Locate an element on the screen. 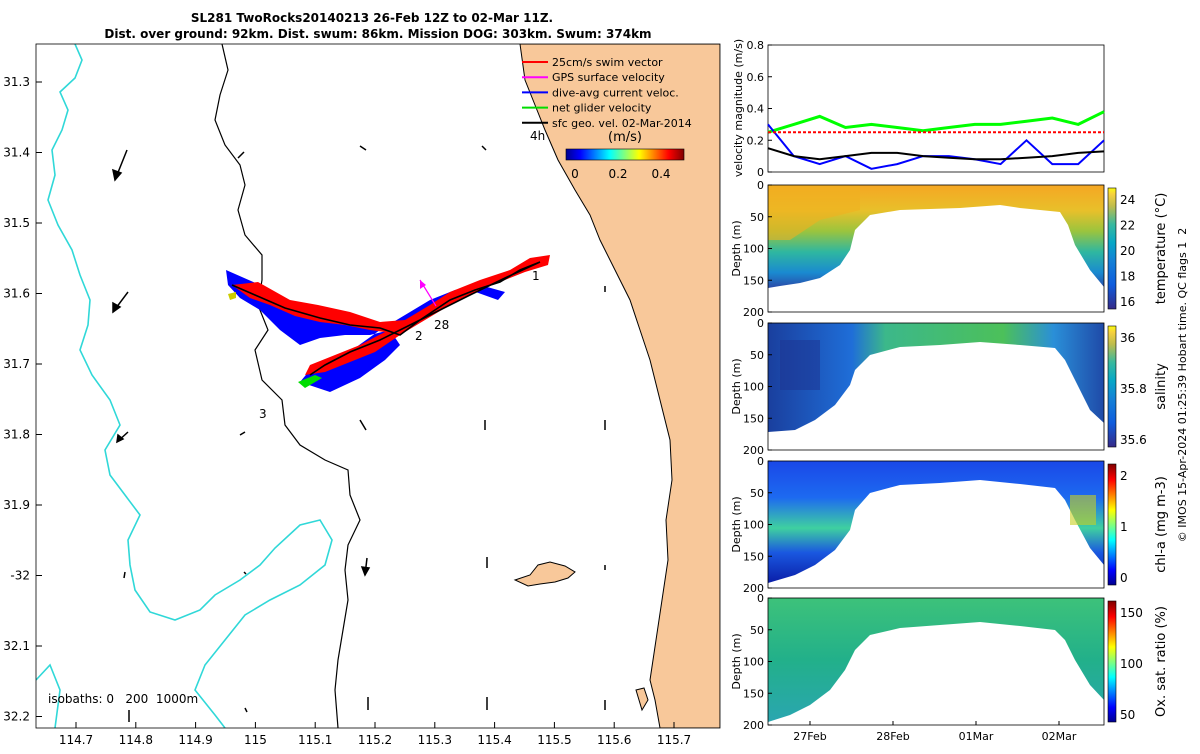 The width and height of the screenshot is (1200, 754). colorbar-tick-label: 24 is located at coordinates (1127, 200).